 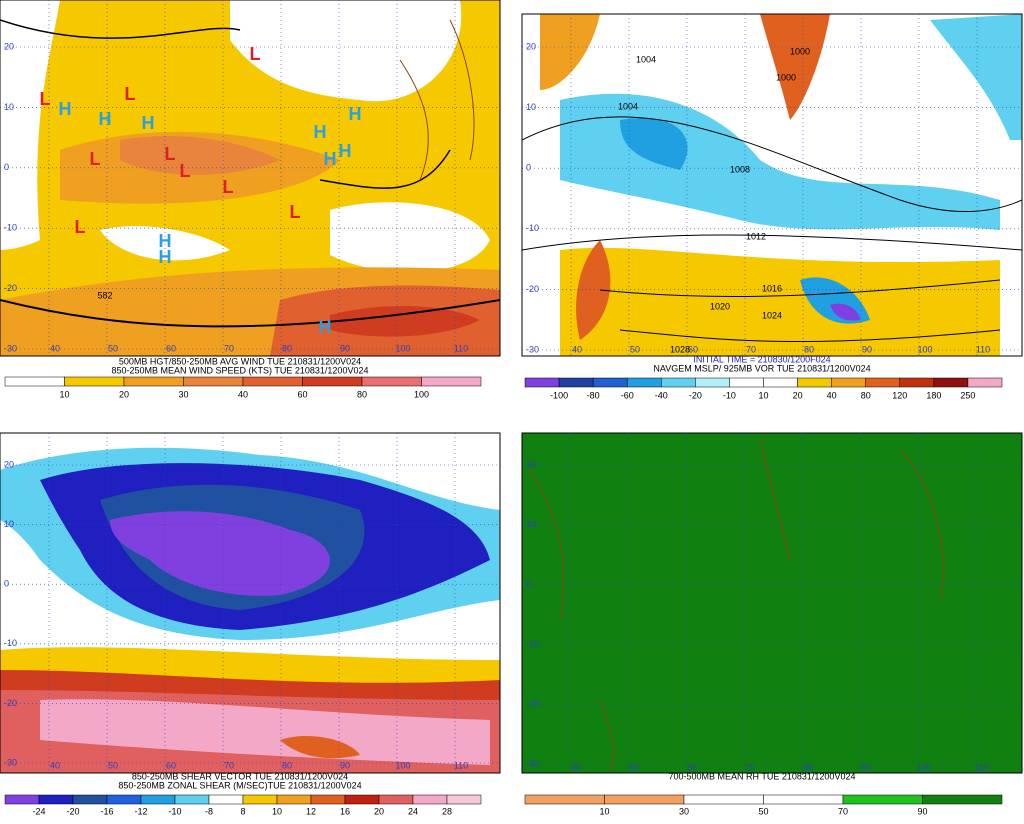 What do you see at coordinates (843, 811) in the screenshot?
I see `colorbar-label: 70` at bounding box center [843, 811].